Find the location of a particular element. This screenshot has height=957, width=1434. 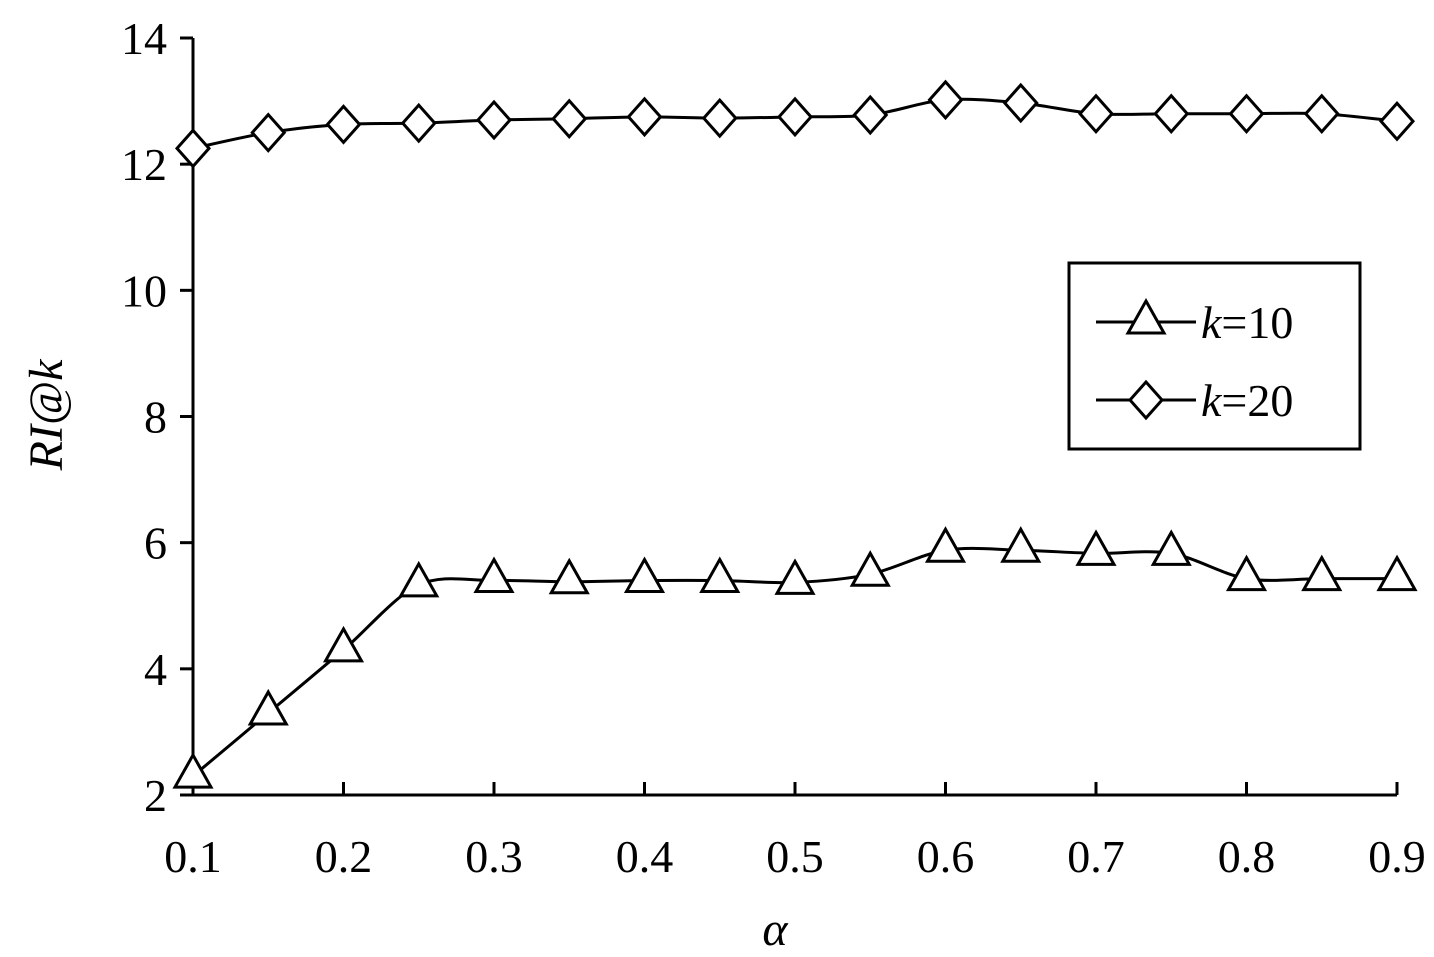

x-tick-label: 0.4 is located at coordinates (645, 856).